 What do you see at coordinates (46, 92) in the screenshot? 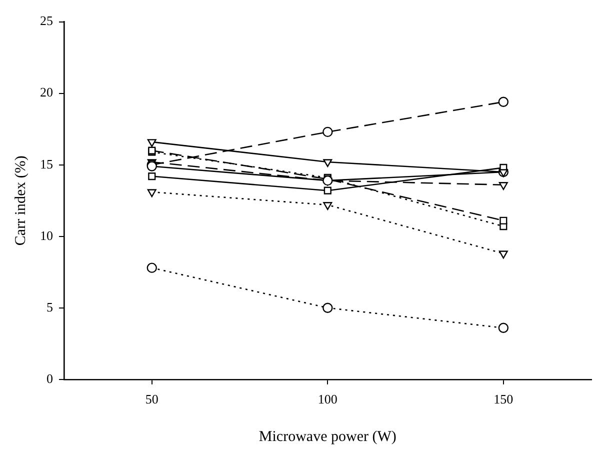
I see `y-tick-label: 20` at bounding box center [46, 92].